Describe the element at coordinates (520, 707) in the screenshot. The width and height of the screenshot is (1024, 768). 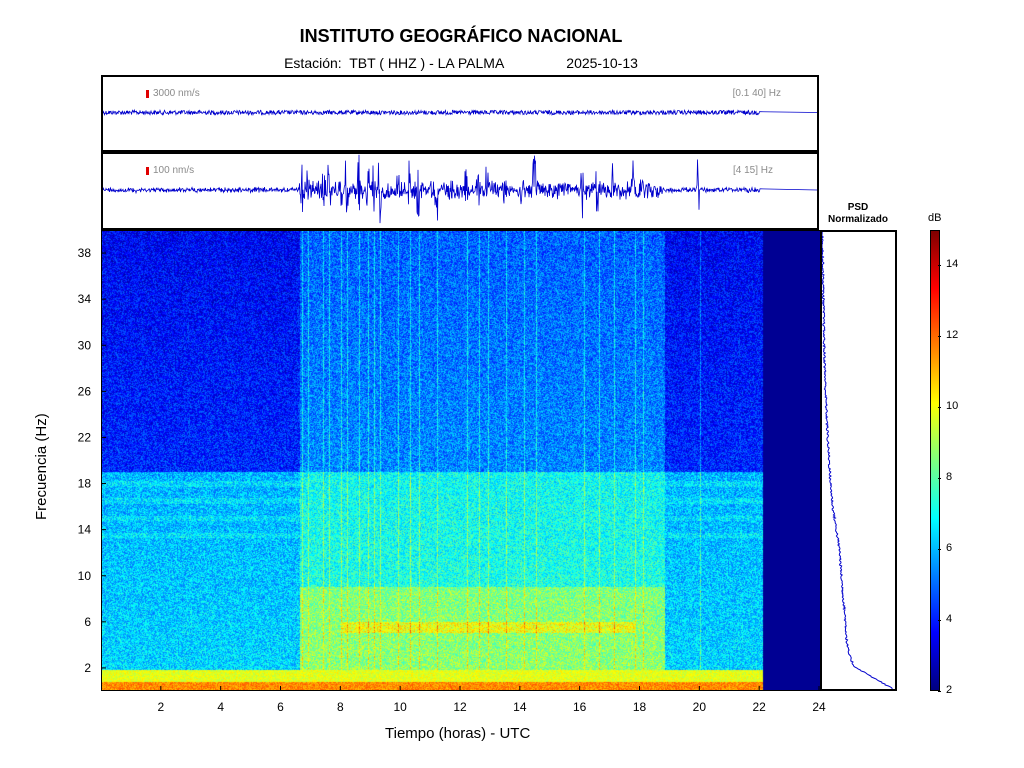
I see `x-tick-label: 14` at that location.